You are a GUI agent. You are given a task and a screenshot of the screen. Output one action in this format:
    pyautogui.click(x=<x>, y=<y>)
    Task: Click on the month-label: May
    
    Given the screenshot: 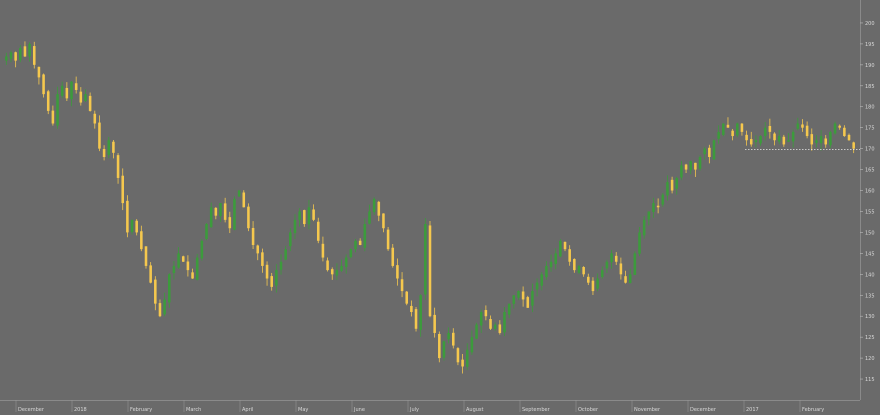 What is the action you would take?
    pyautogui.click(x=303, y=410)
    